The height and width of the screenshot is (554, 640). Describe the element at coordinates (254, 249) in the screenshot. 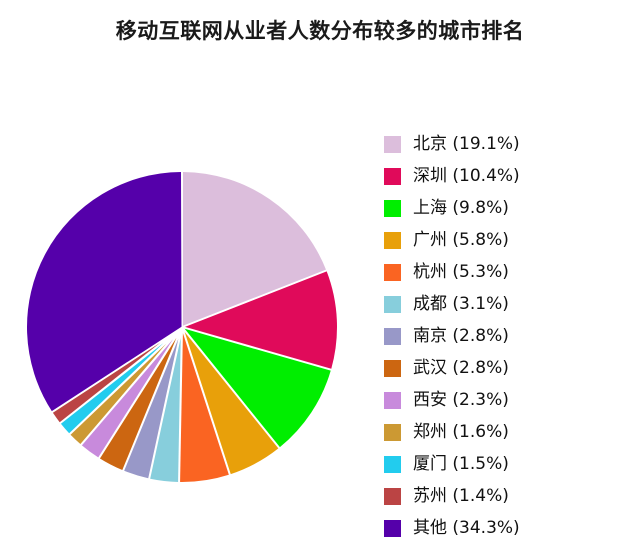

I see `pie-slice-0: 北京 (19.1%)` at that location.